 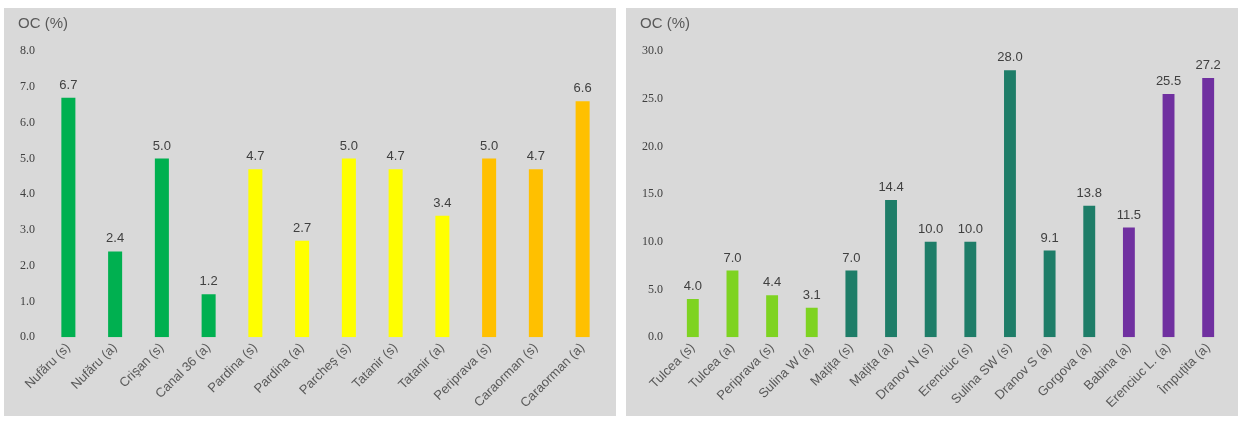 What do you see at coordinates (1129, 214) in the screenshot?
I see `data-label: 11.5` at bounding box center [1129, 214].